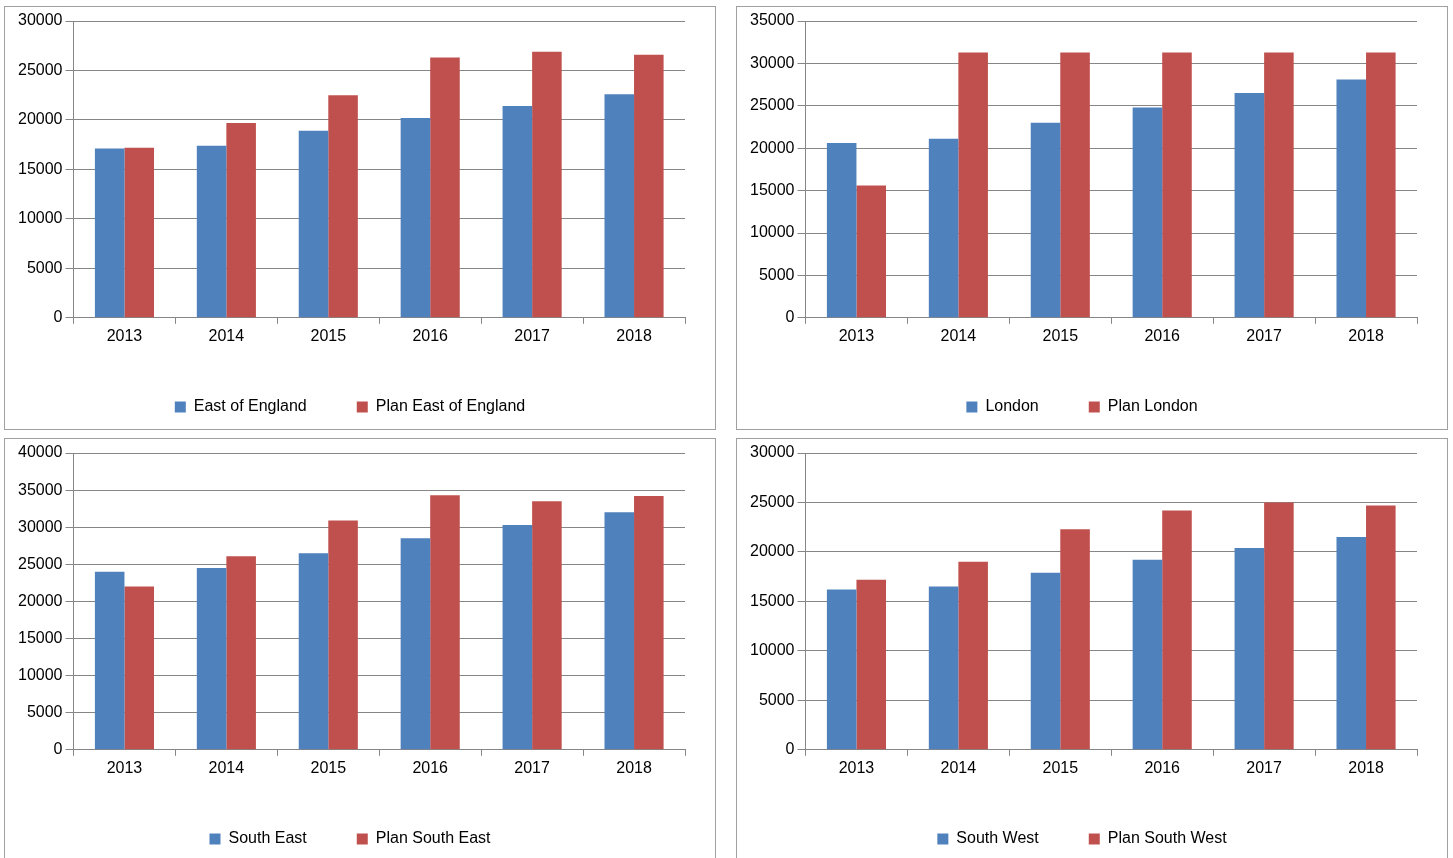 Image resolution: width=1453 pixels, height=858 pixels. Describe the element at coordinates (1152, 406) in the screenshot. I see `legend-label: Plan London` at that location.